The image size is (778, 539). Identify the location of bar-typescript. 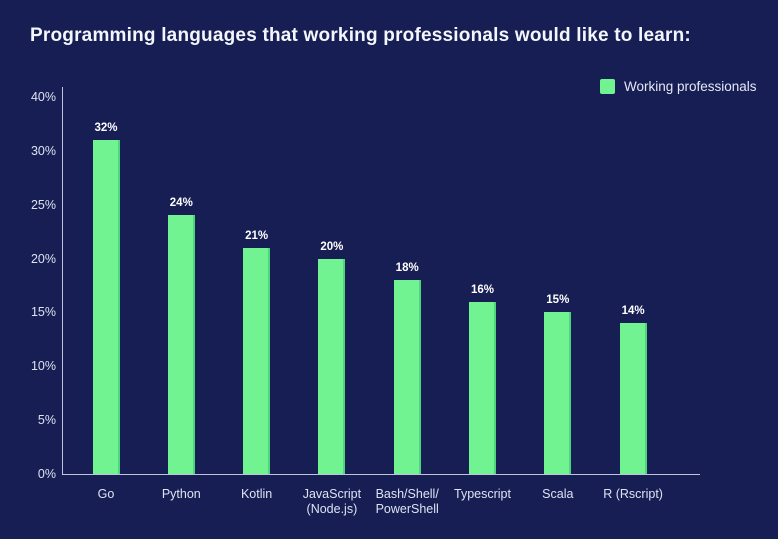
(482, 387).